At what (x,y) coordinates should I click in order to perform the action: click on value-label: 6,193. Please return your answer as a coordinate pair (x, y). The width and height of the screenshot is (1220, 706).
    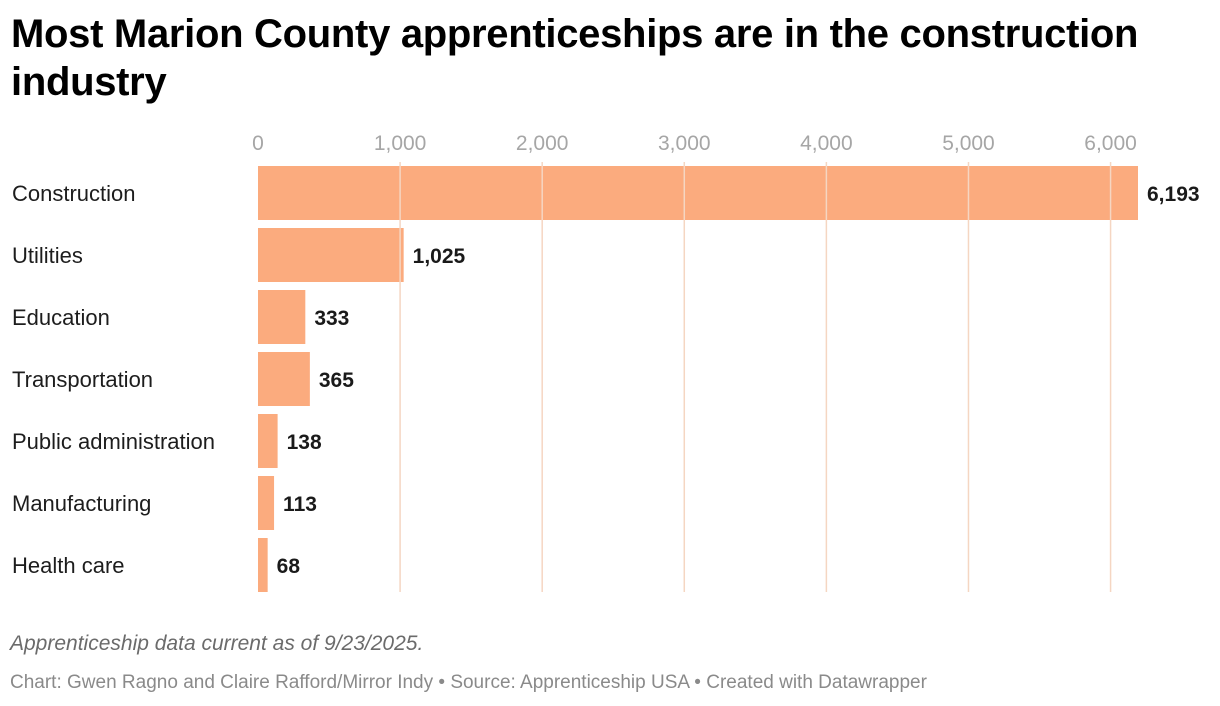
    Looking at the image, I should click on (1173, 194).